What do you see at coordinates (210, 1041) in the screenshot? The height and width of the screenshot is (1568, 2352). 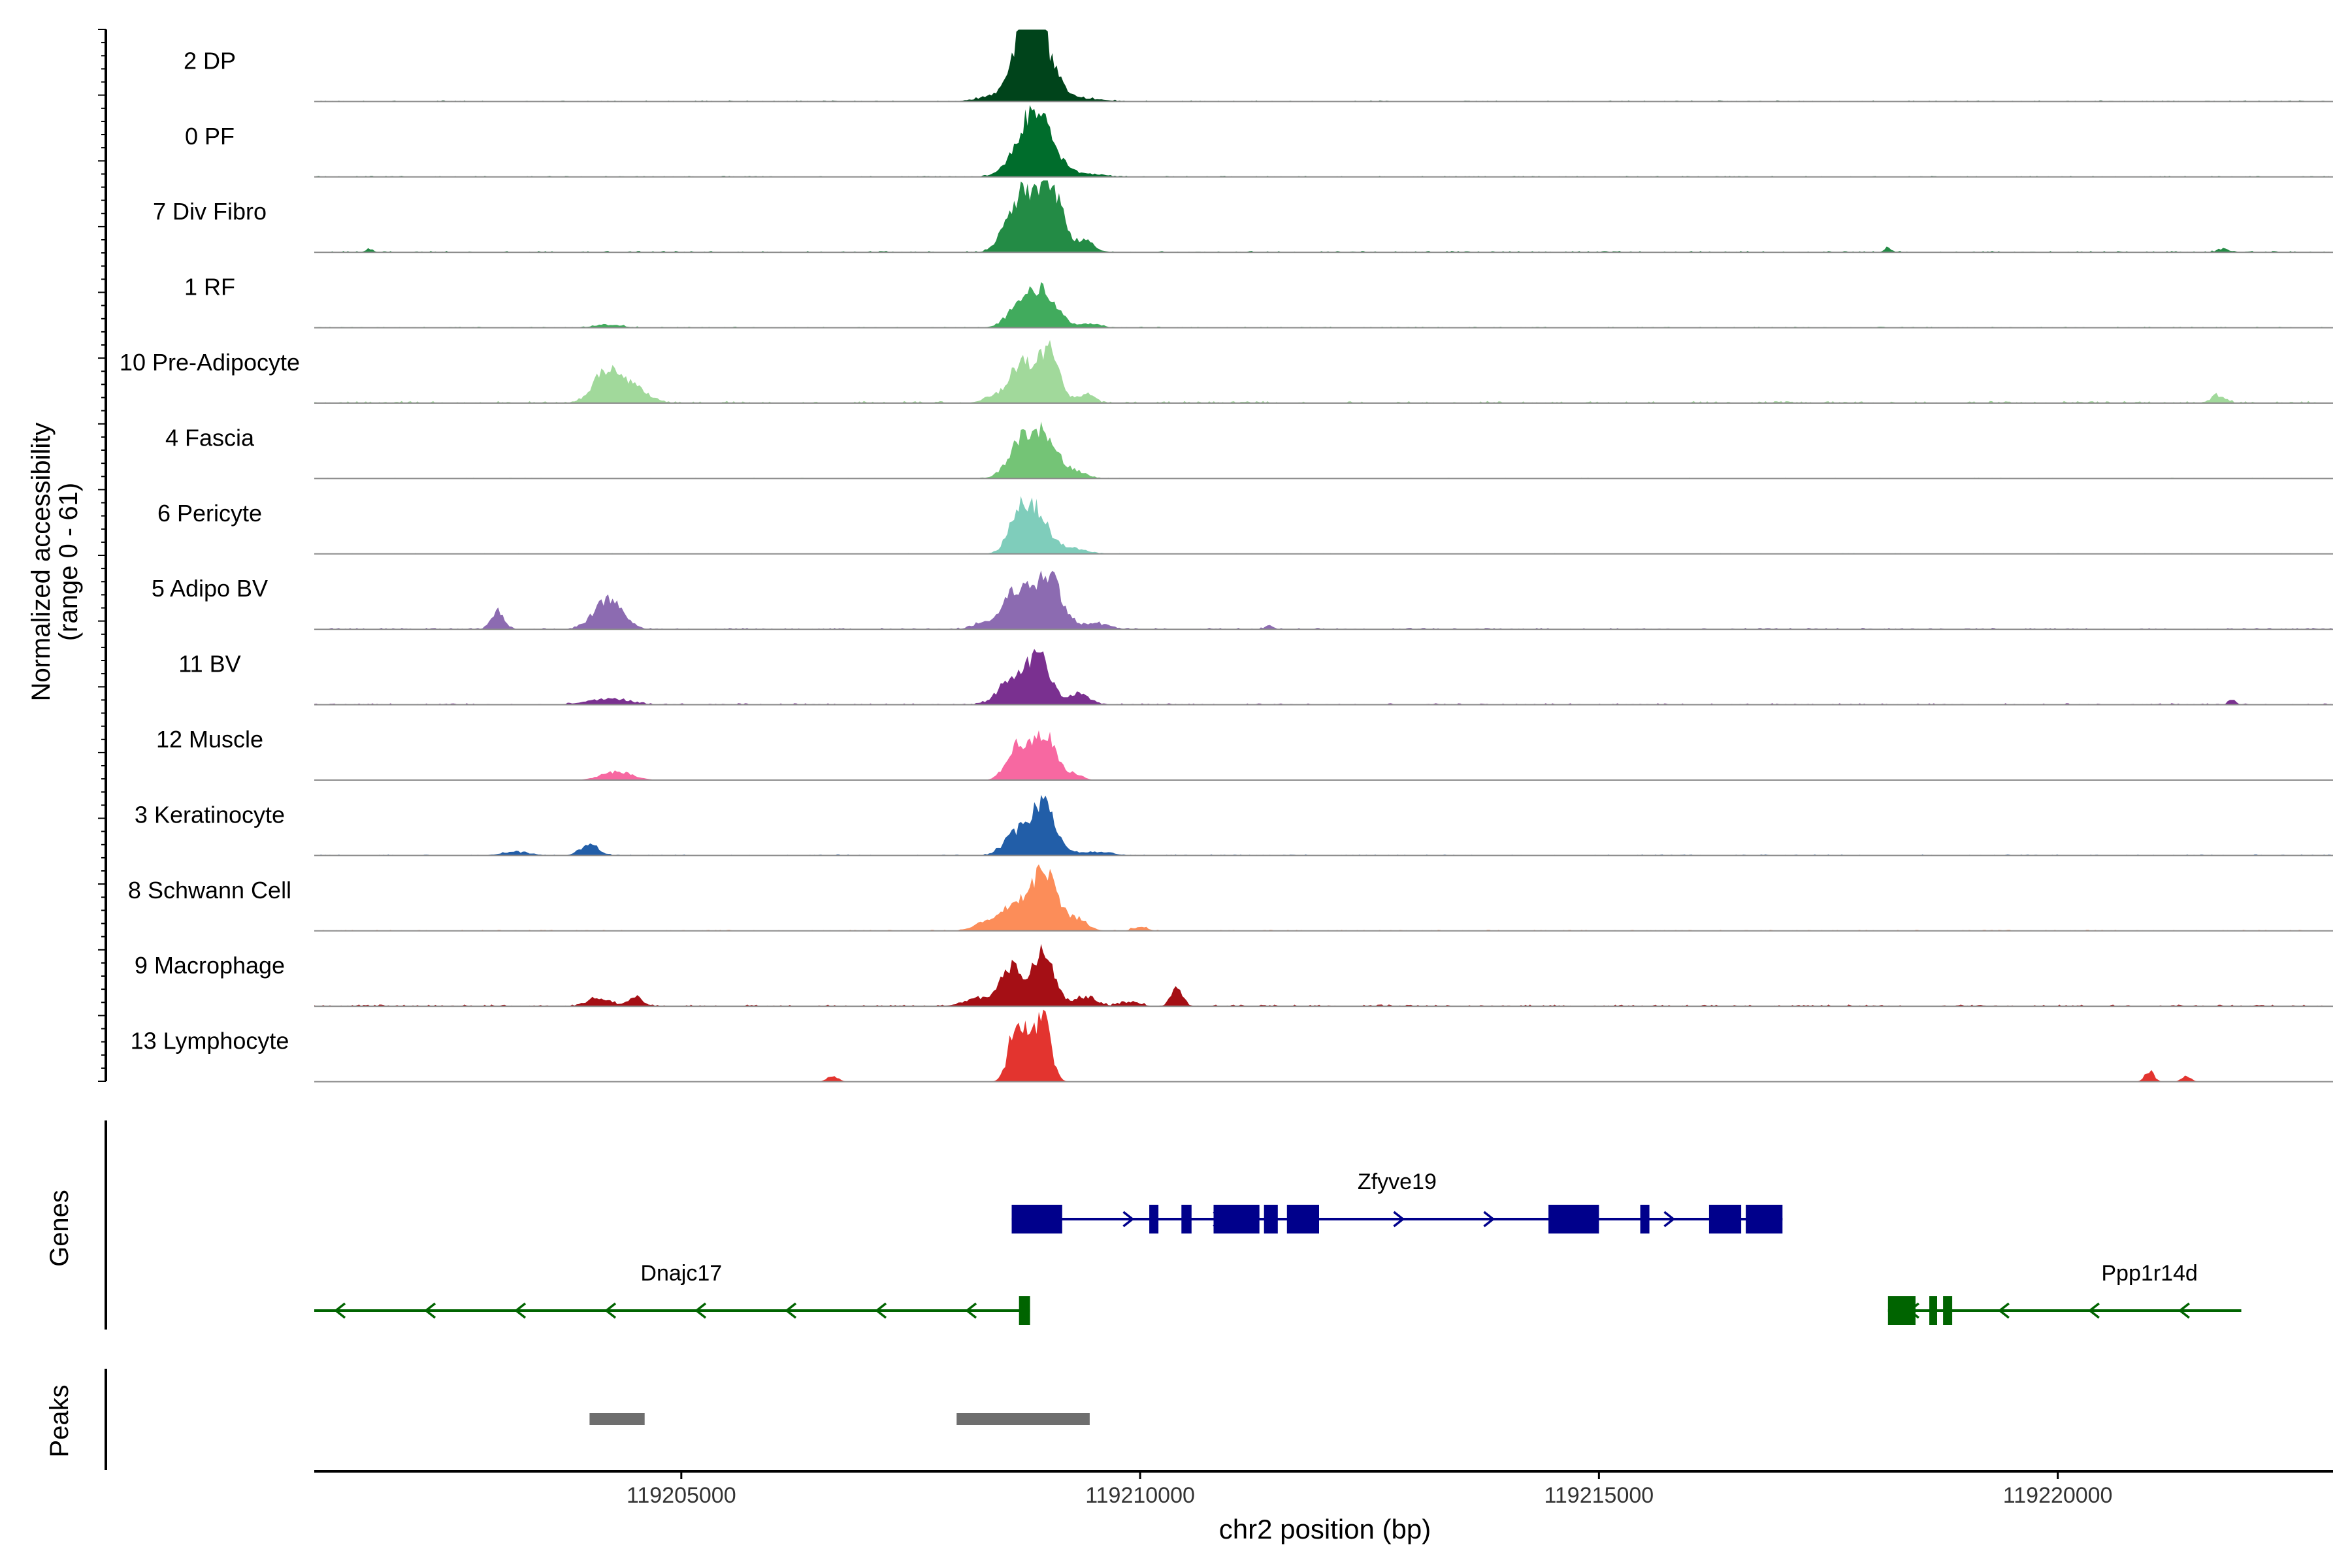 I see `track-label-13: 13 Lymphocyte` at bounding box center [210, 1041].